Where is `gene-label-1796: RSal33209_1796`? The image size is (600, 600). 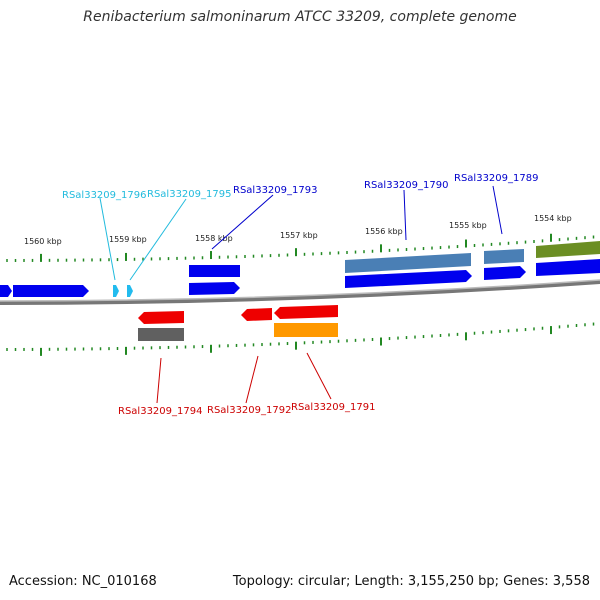
gene-label-1796: RSal33209_1796 is located at coordinates (104, 195).